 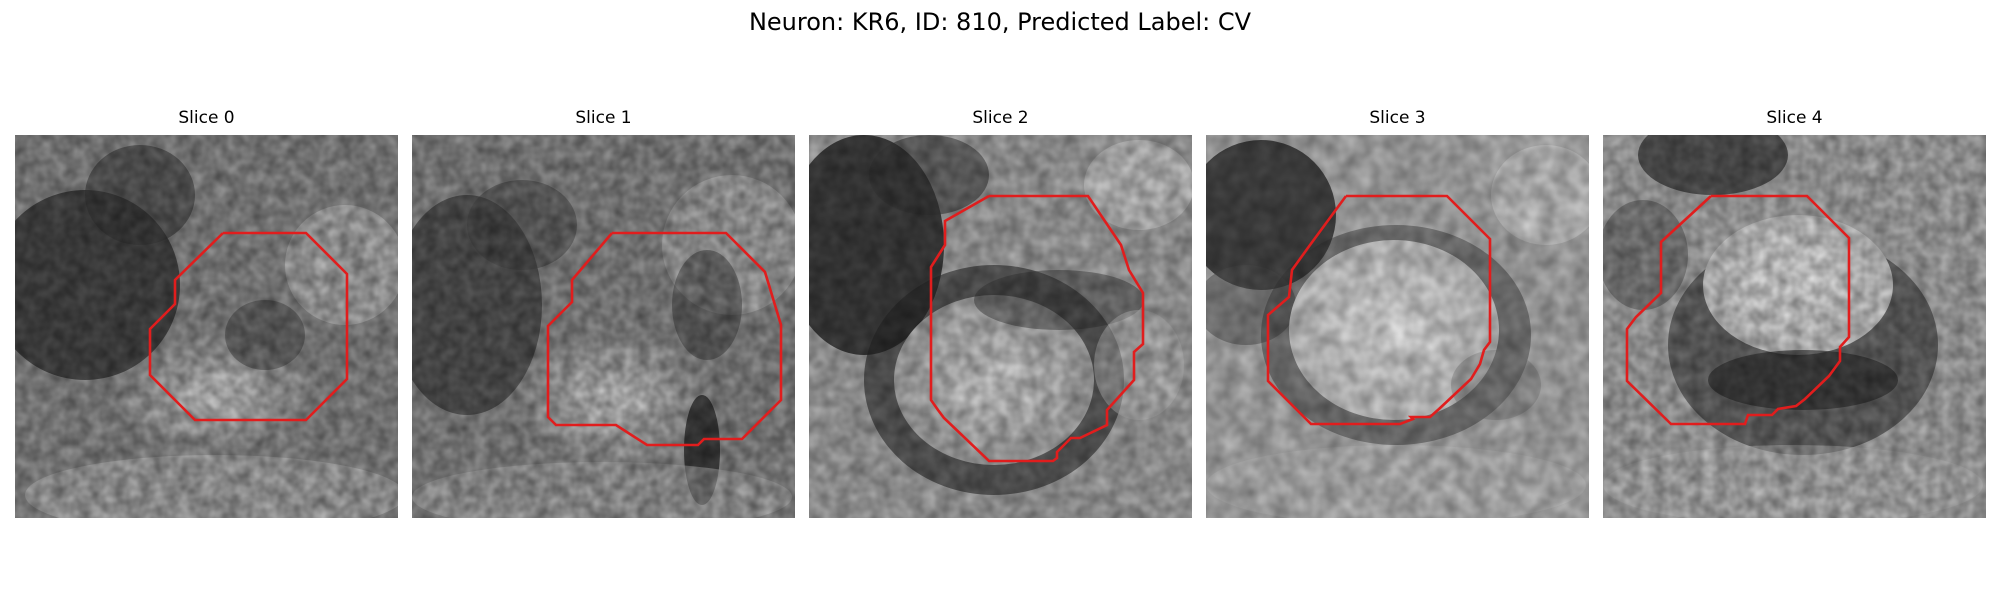 I want to click on slice-title-3: Slice 3, so click(x=1397, y=118).